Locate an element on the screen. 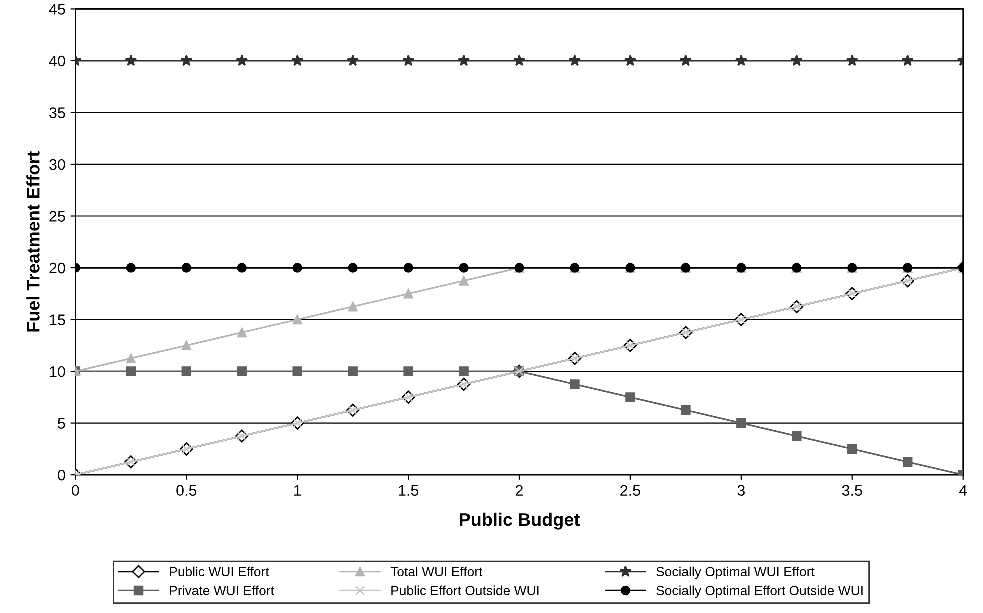 This screenshot has width=983, height=613. x-tick-label: 4 is located at coordinates (963, 490).